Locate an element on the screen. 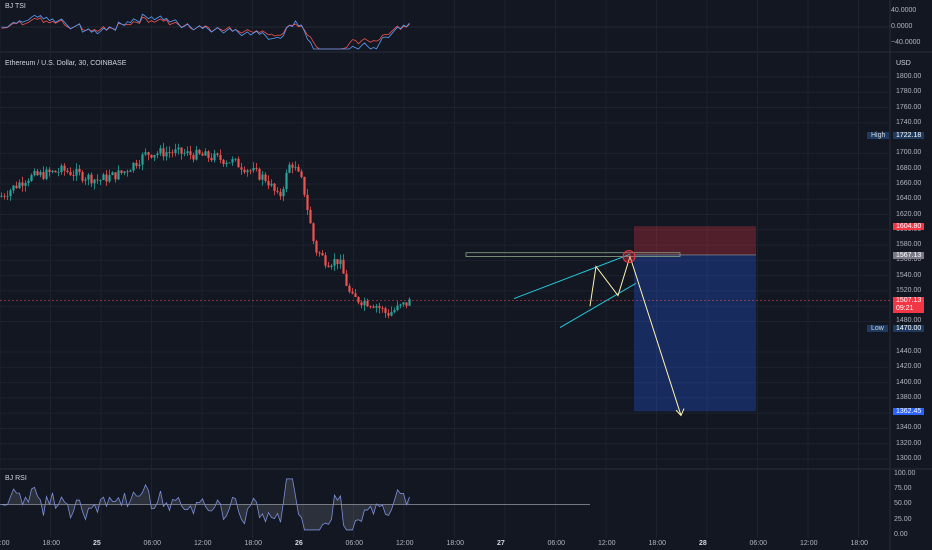  tsi-pane is located at coordinates (445, 31).